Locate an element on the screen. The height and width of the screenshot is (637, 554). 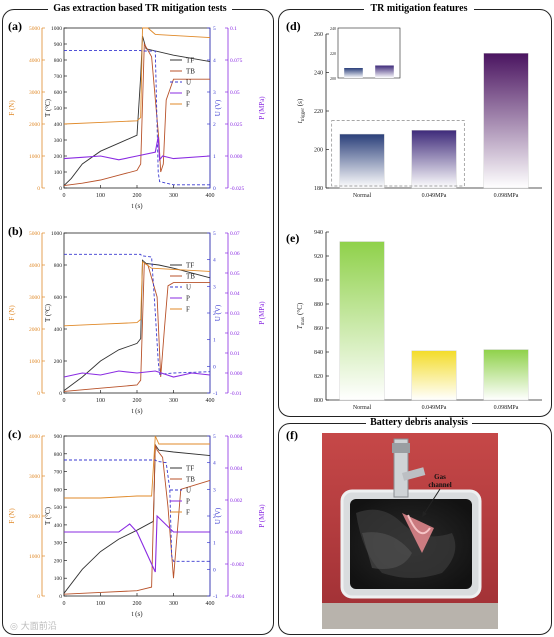
t-axis-tick-label: 1000 is located at coordinates (56, 29).